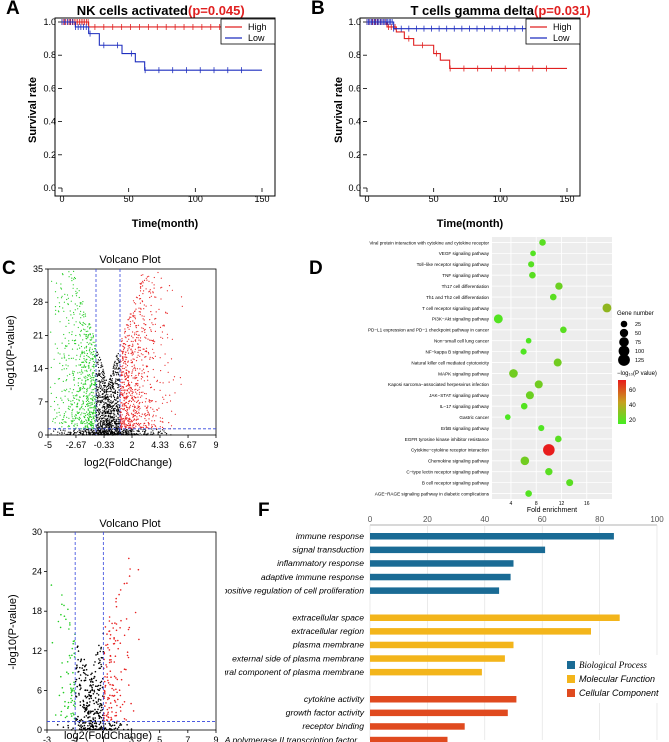  I want to click on ytick-label-a: 0.4, so click(49, 122).